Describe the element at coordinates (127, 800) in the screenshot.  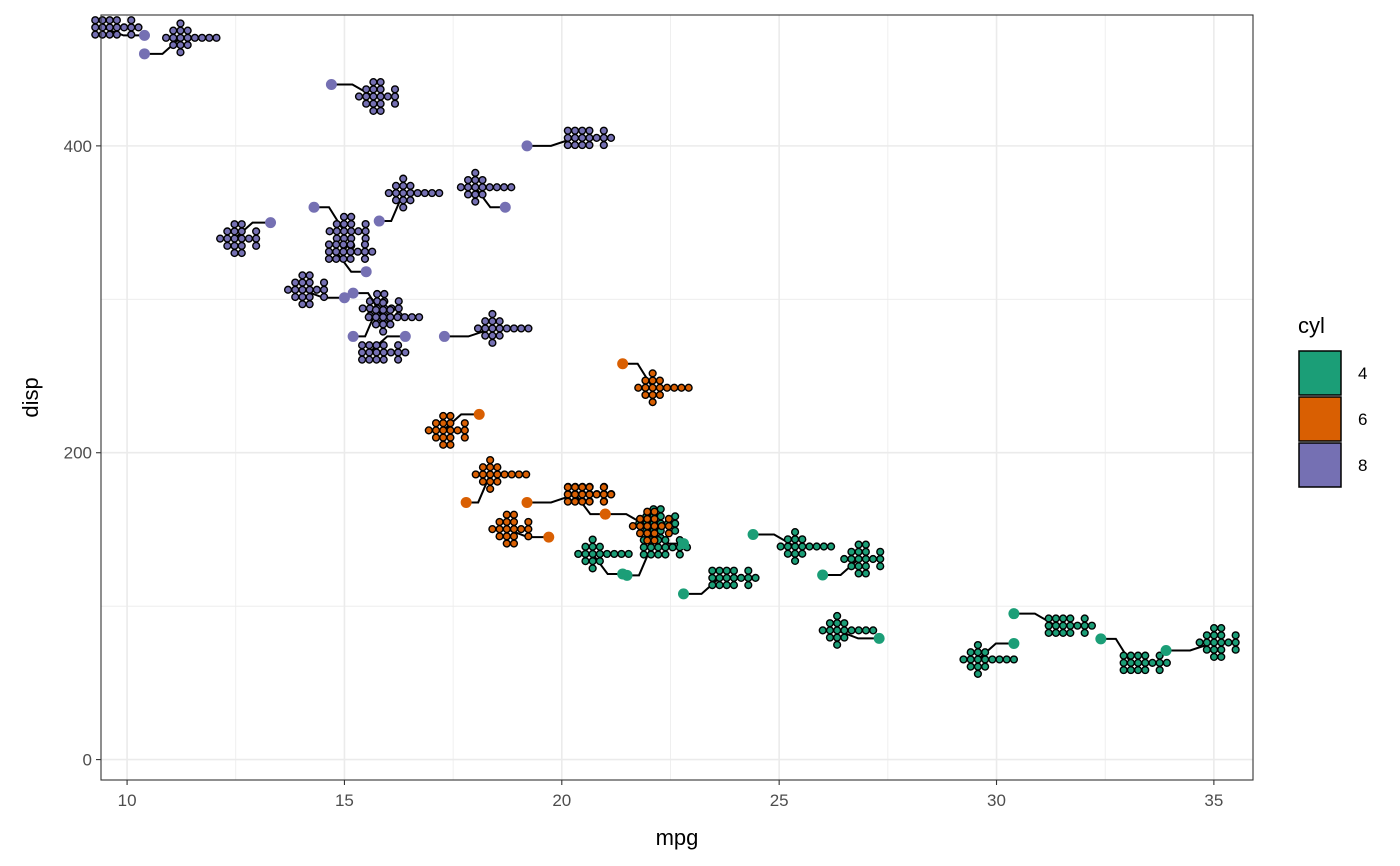
I see `x-tick-label: 10` at that location.